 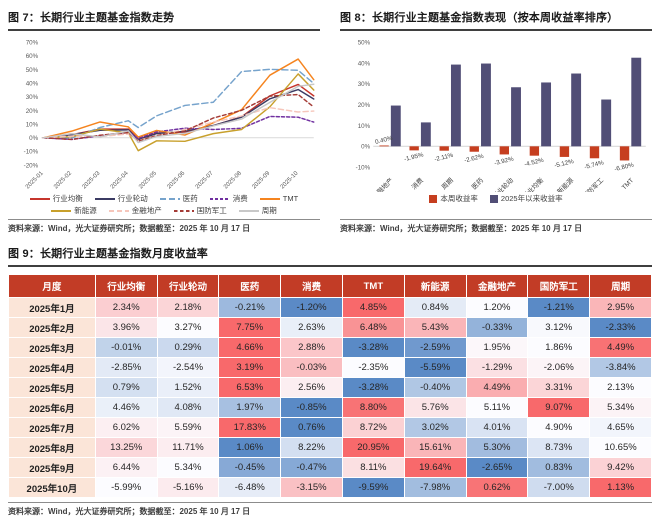 I want to click on y-tick-label: 70%, so click(x=32, y=43).